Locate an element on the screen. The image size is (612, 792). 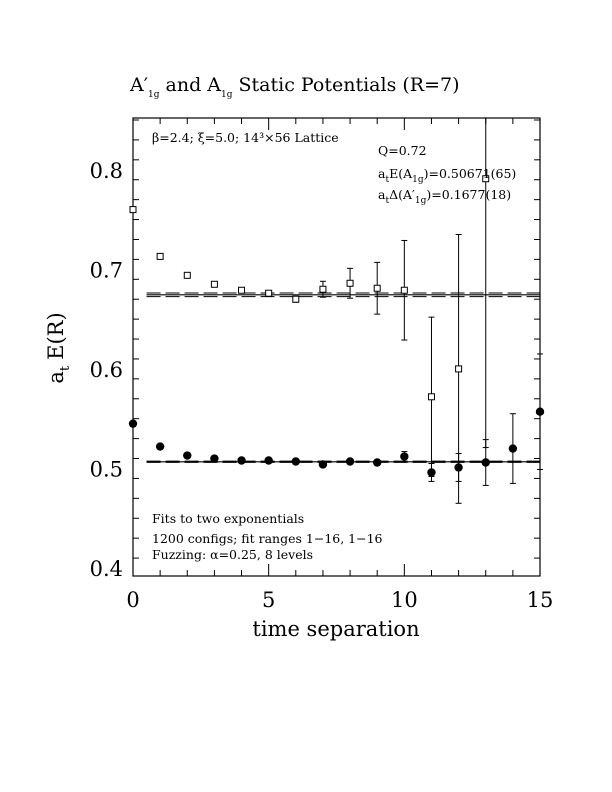
annotation-fits: Fits to two exponentials is located at coordinates (228, 518).